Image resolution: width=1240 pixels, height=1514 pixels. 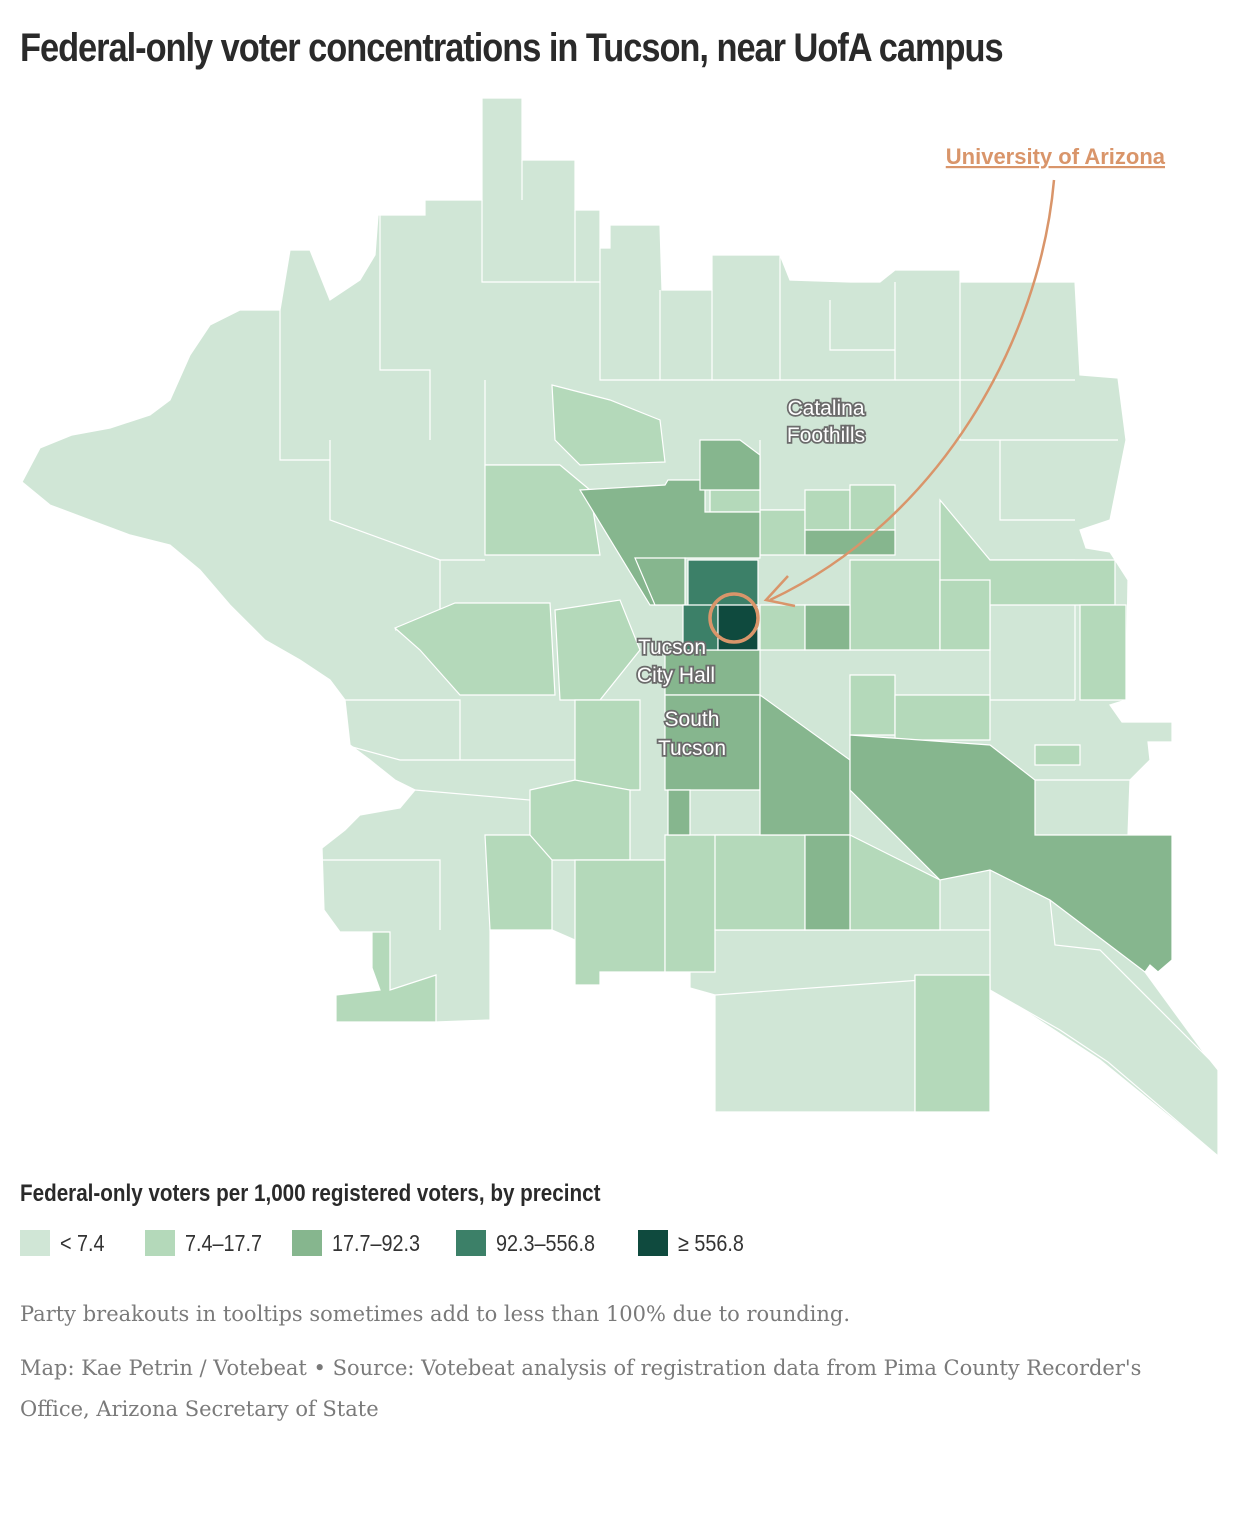 What do you see at coordinates (826, 435) in the screenshot?
I see `label-catalina-foothills-line2: Foothills` at bounding box center [826, 435].